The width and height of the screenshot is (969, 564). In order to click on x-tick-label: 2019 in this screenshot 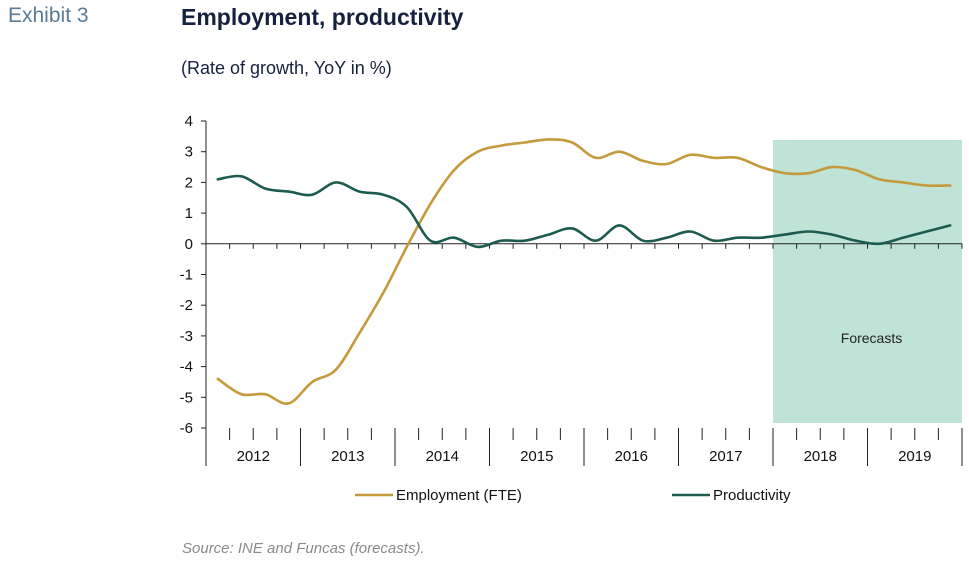, I will do `click(914, 456)`.